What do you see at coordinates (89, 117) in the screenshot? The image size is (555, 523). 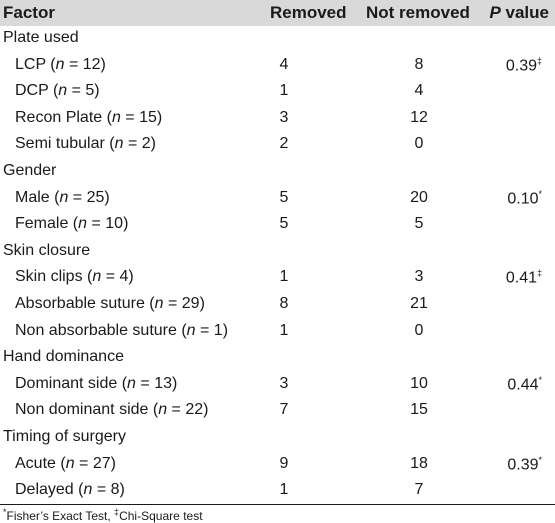 I see `factor-cell: Recon Plate (n = 15)` at bounding box center [89, 117].